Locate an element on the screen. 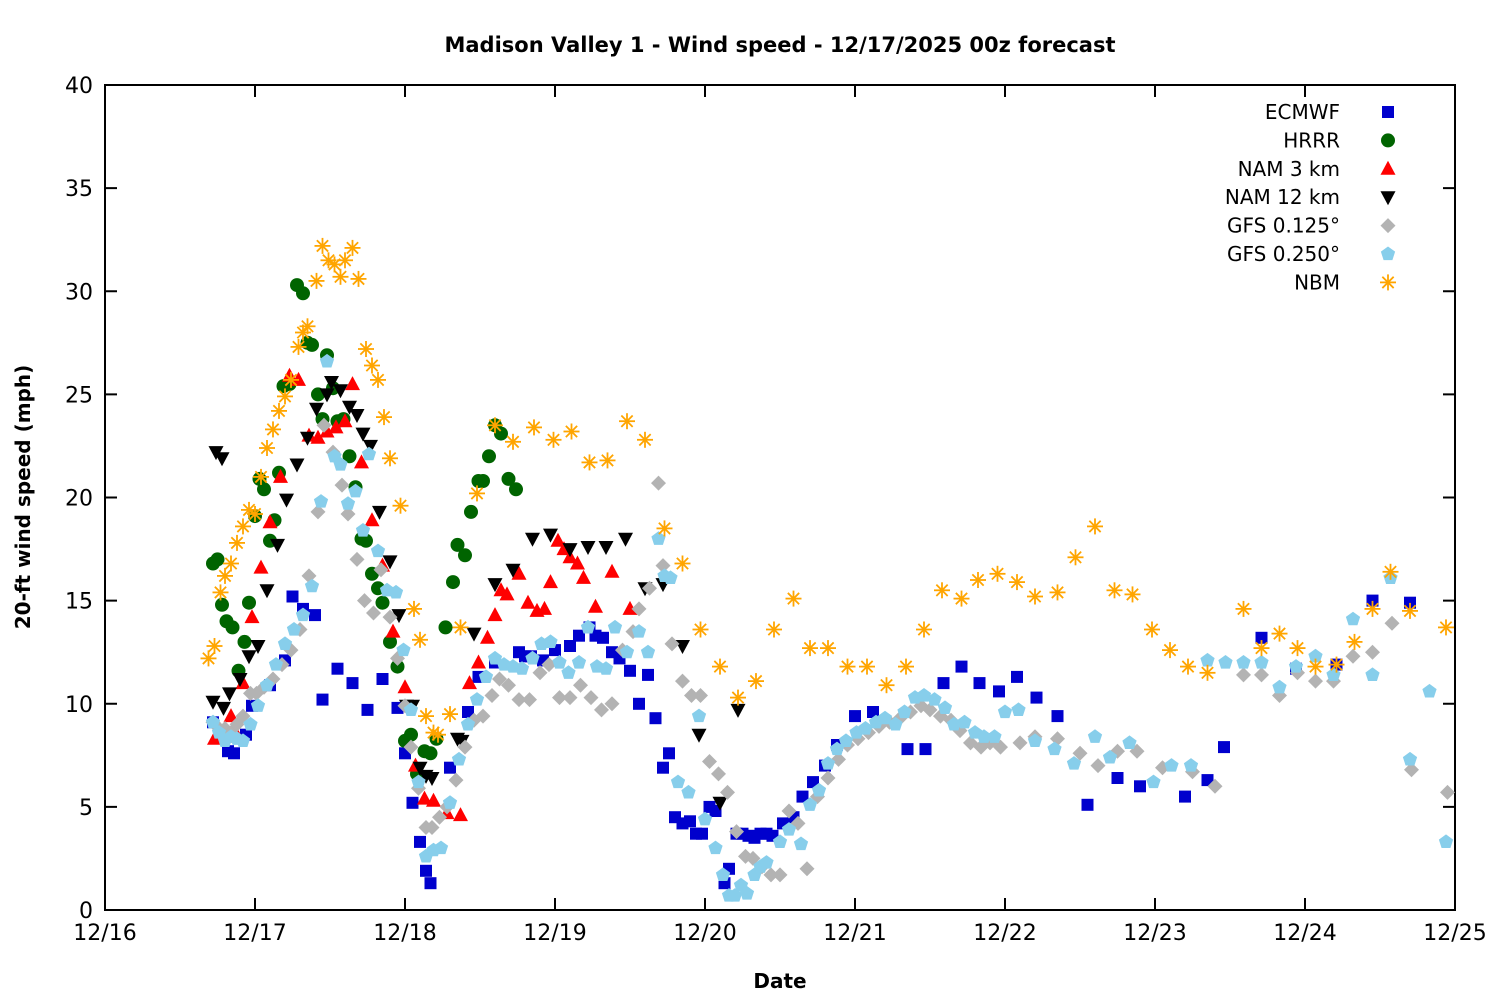 The height and width of the screenshot is (1000, 1500). y-tick-label: 30 is located at coordinates (79, 292).